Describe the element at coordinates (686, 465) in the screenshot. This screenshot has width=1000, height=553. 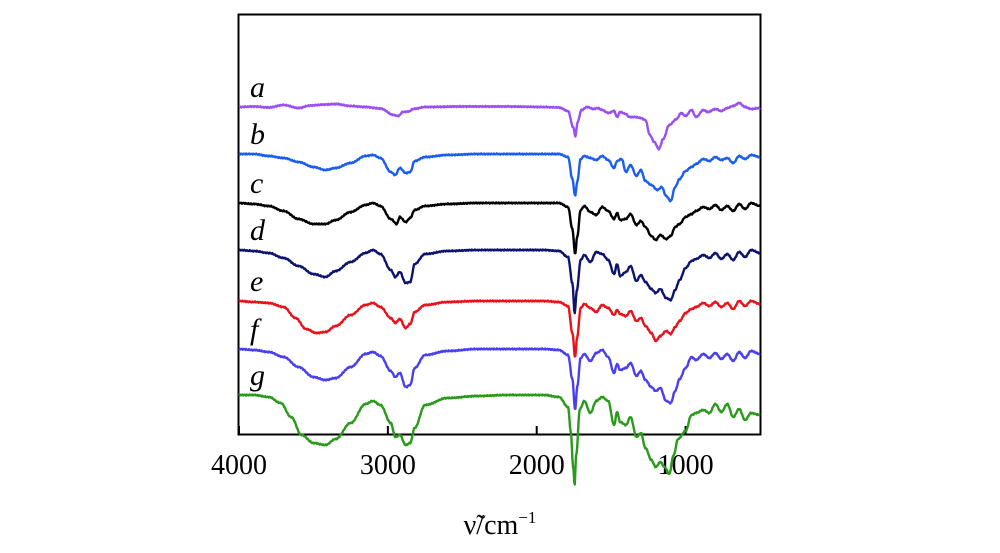
I see `x-tick-label-1000: 1000` at that location.